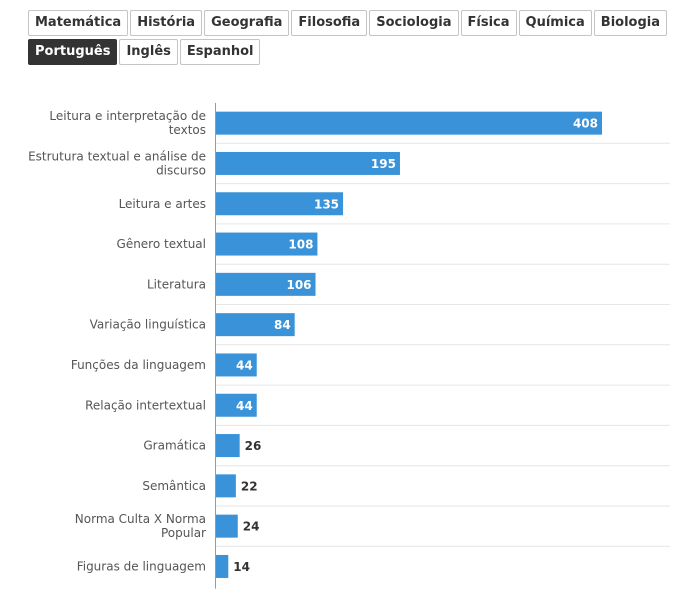 Image resolution: width=686 pixels, height=603 pixels. Describe the element at coordinates (174, 486) in the screenshot. I see `category-label: Semântica` at that location.